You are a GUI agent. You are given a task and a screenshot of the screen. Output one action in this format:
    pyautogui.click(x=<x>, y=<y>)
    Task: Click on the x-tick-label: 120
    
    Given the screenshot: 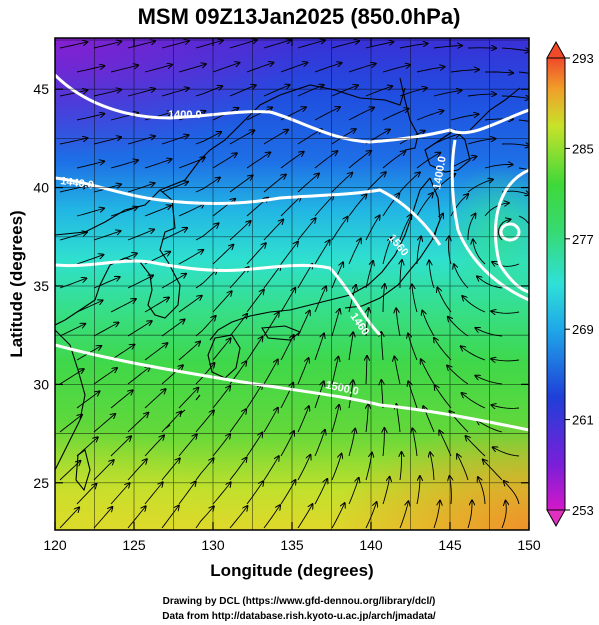 What is the action you would take?
    pyautogui.click(x=55, y=545)
    